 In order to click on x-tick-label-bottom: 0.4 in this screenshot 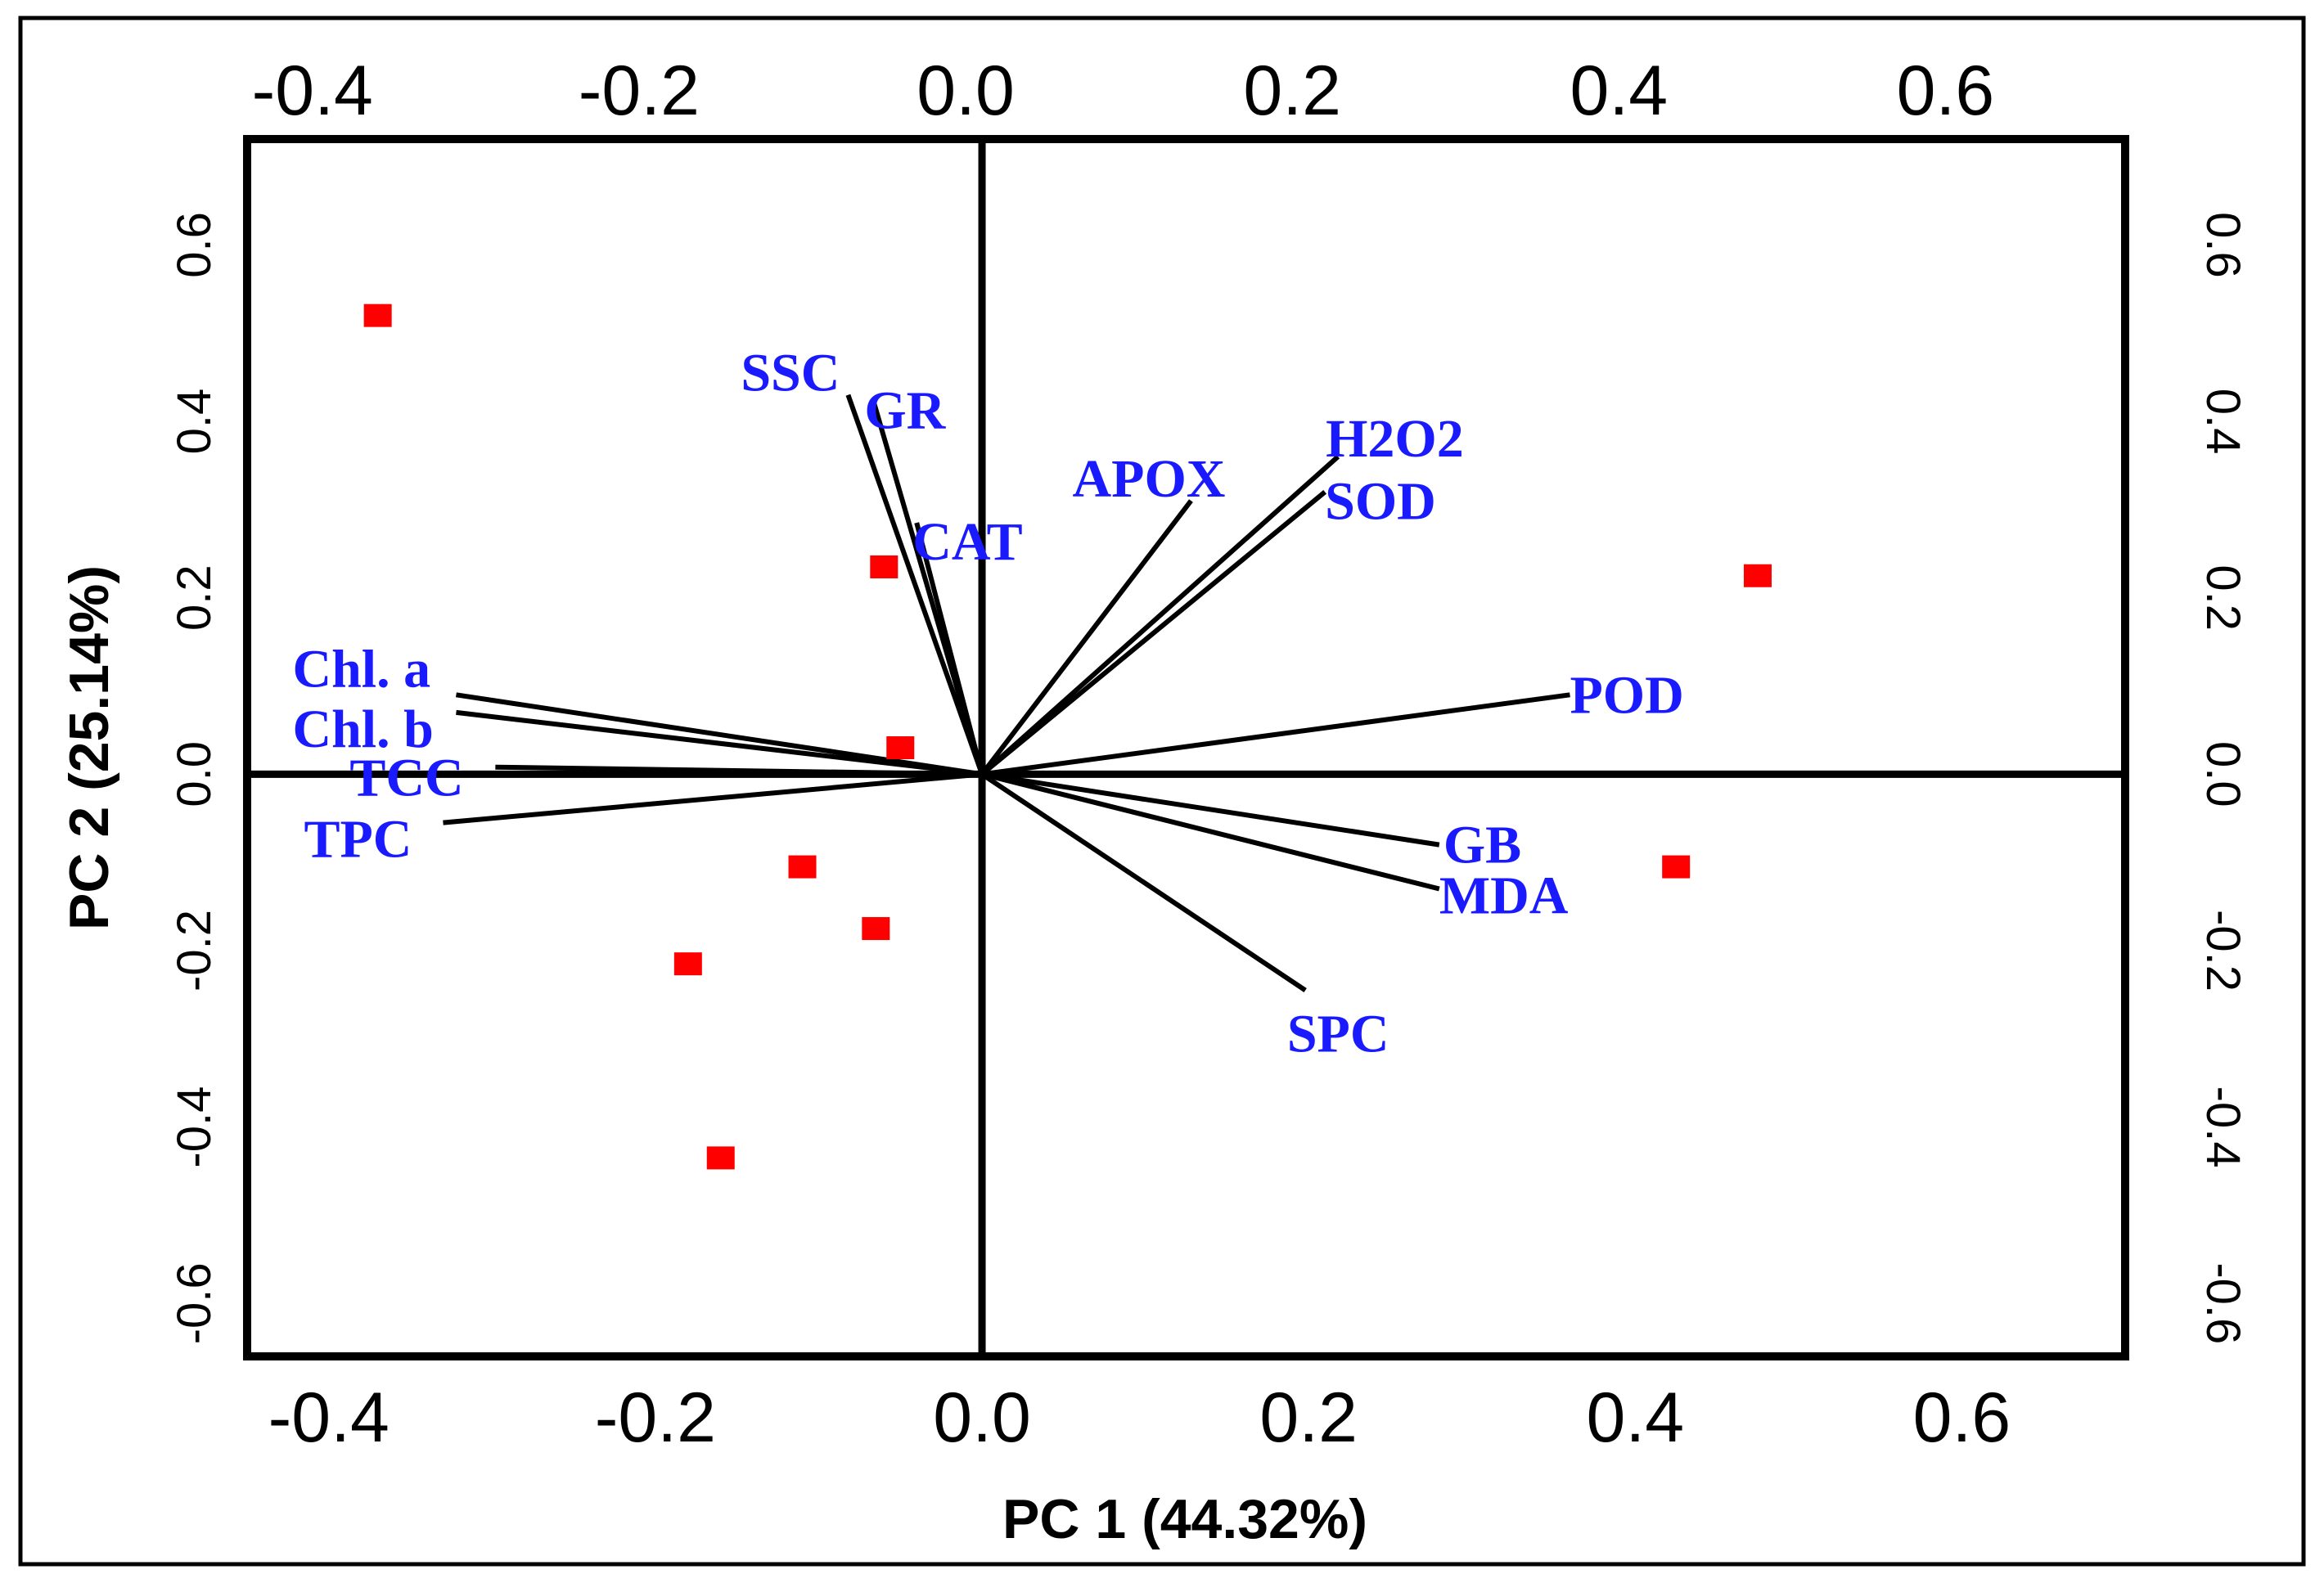, I will do `click(1636, 1418)`.